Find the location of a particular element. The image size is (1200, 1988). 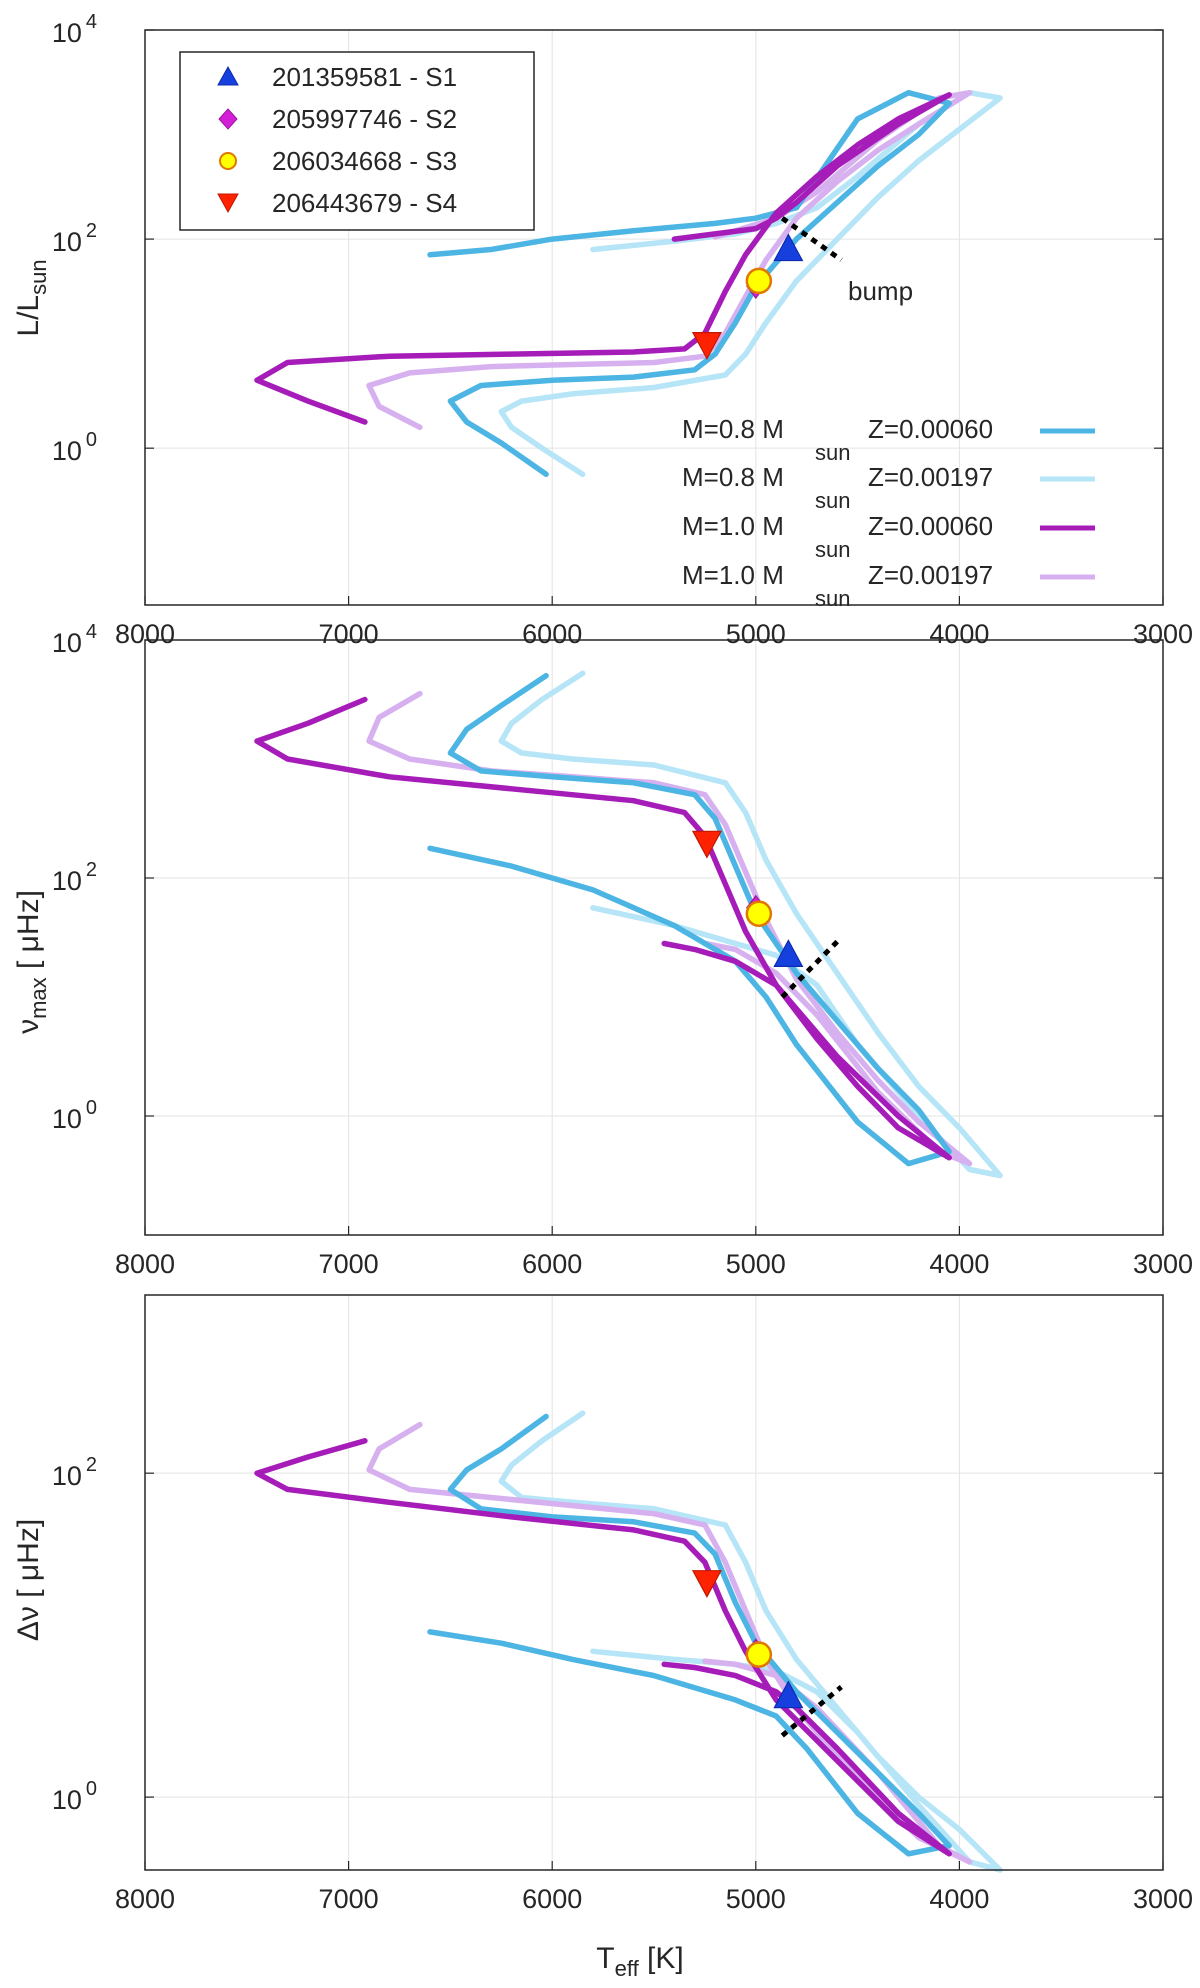

stars-luminosity is located at coordinates (747, 296).